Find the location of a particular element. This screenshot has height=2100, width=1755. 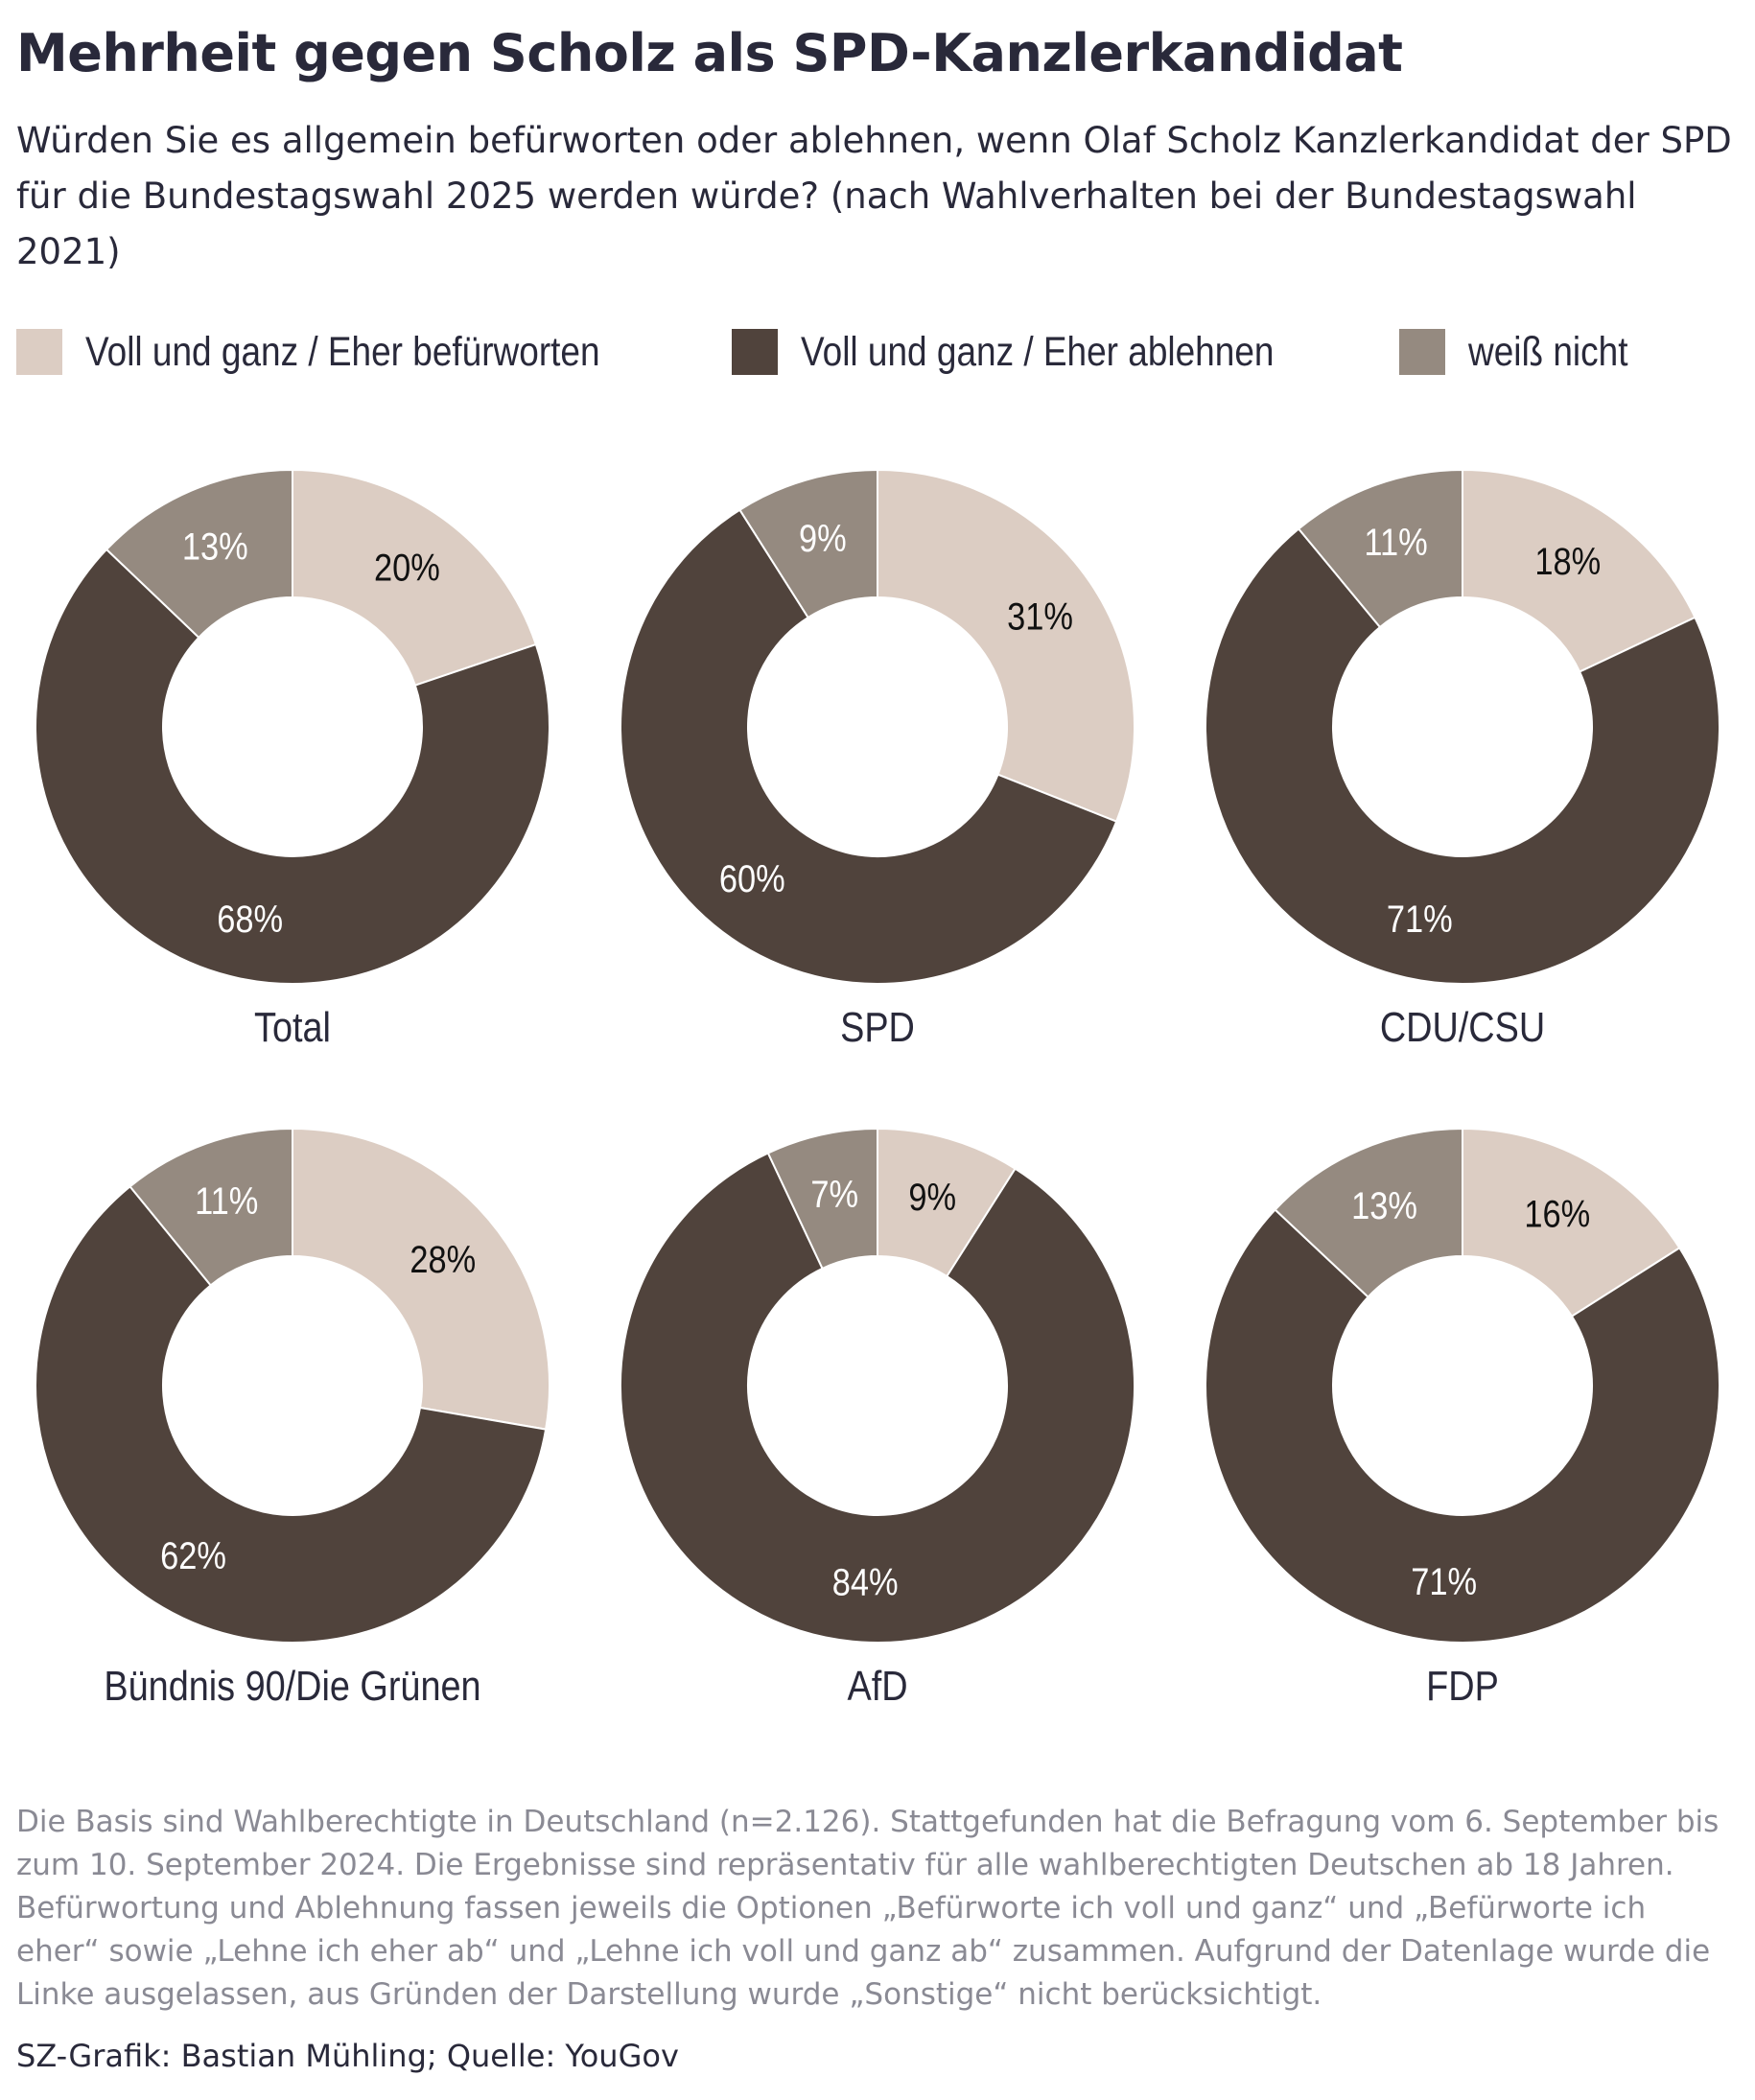

legend-label: weiß nicht is located at coordinates (1547, 351).